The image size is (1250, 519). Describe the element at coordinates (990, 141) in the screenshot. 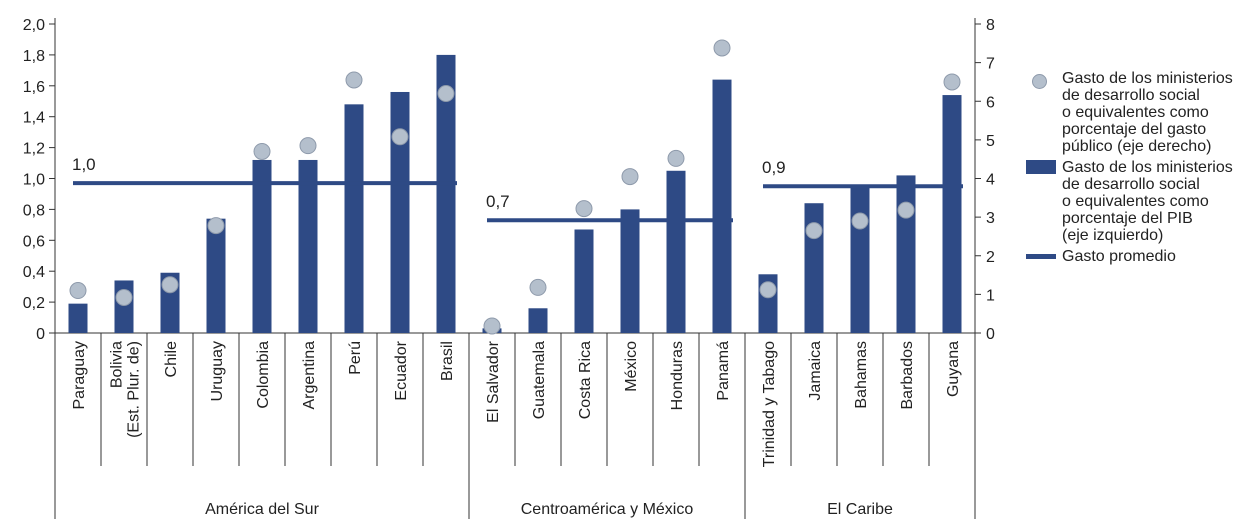

I see `right-tick-label: 5` at that location.